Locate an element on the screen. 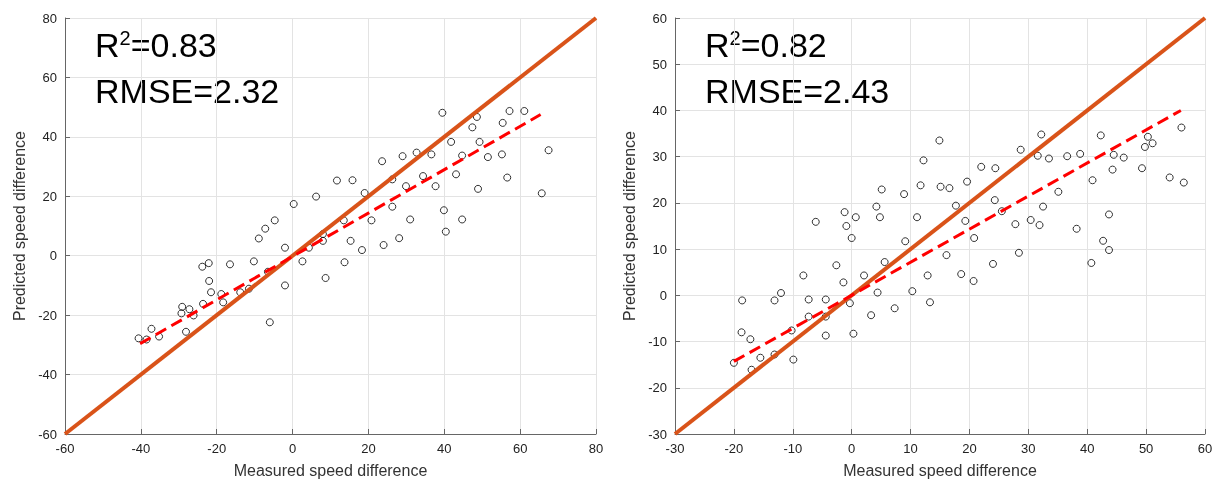 This screenshot has height=492, width=1218. y-tick-label: -40 is located at coordinates (47, 375).